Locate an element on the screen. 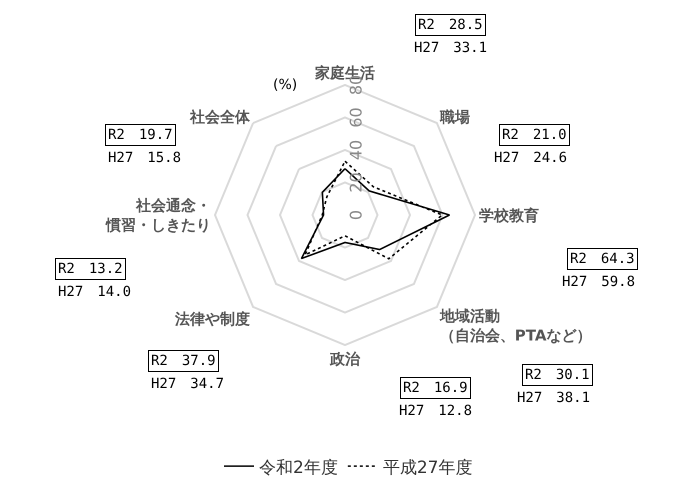  spoke-label: 社会全体 is located at coordinates (220, 117).